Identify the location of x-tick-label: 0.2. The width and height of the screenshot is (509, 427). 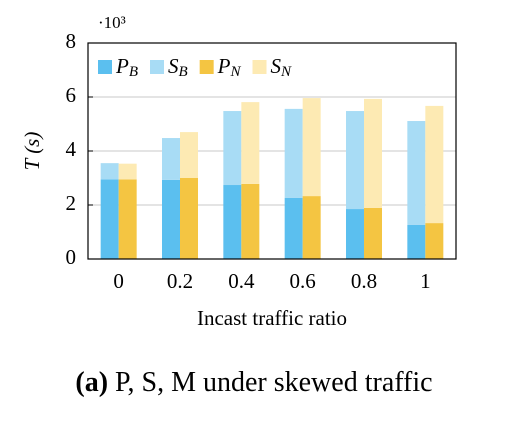
(180, 281).